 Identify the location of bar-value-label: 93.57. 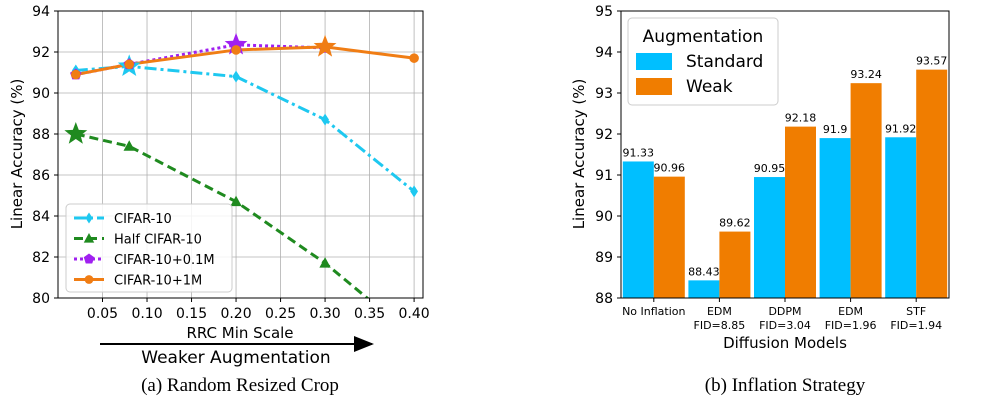
(932, 61).